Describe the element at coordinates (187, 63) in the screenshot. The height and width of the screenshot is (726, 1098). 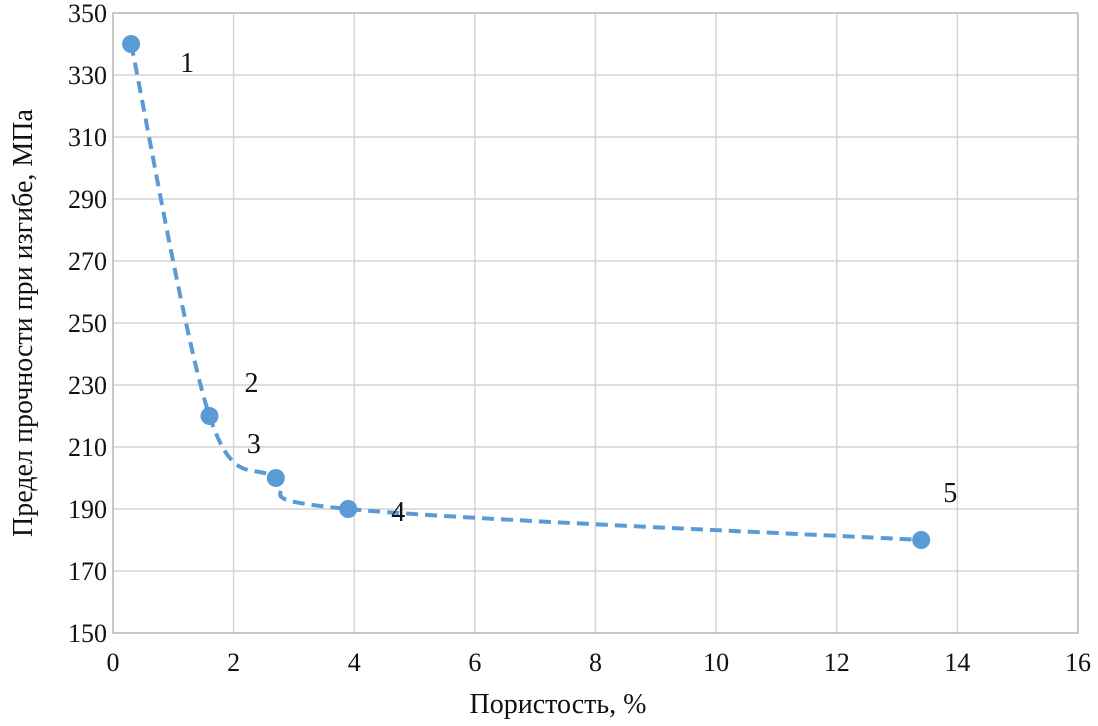
I see `data-point-label: 1` at that location.